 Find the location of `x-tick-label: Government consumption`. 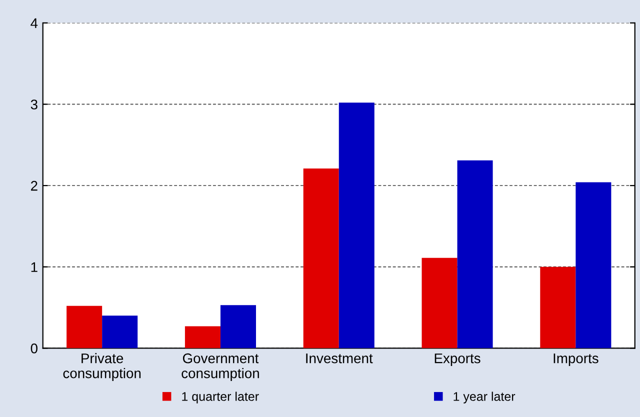

x-tick-label: Government consumption is located at coordinates (220, 367).